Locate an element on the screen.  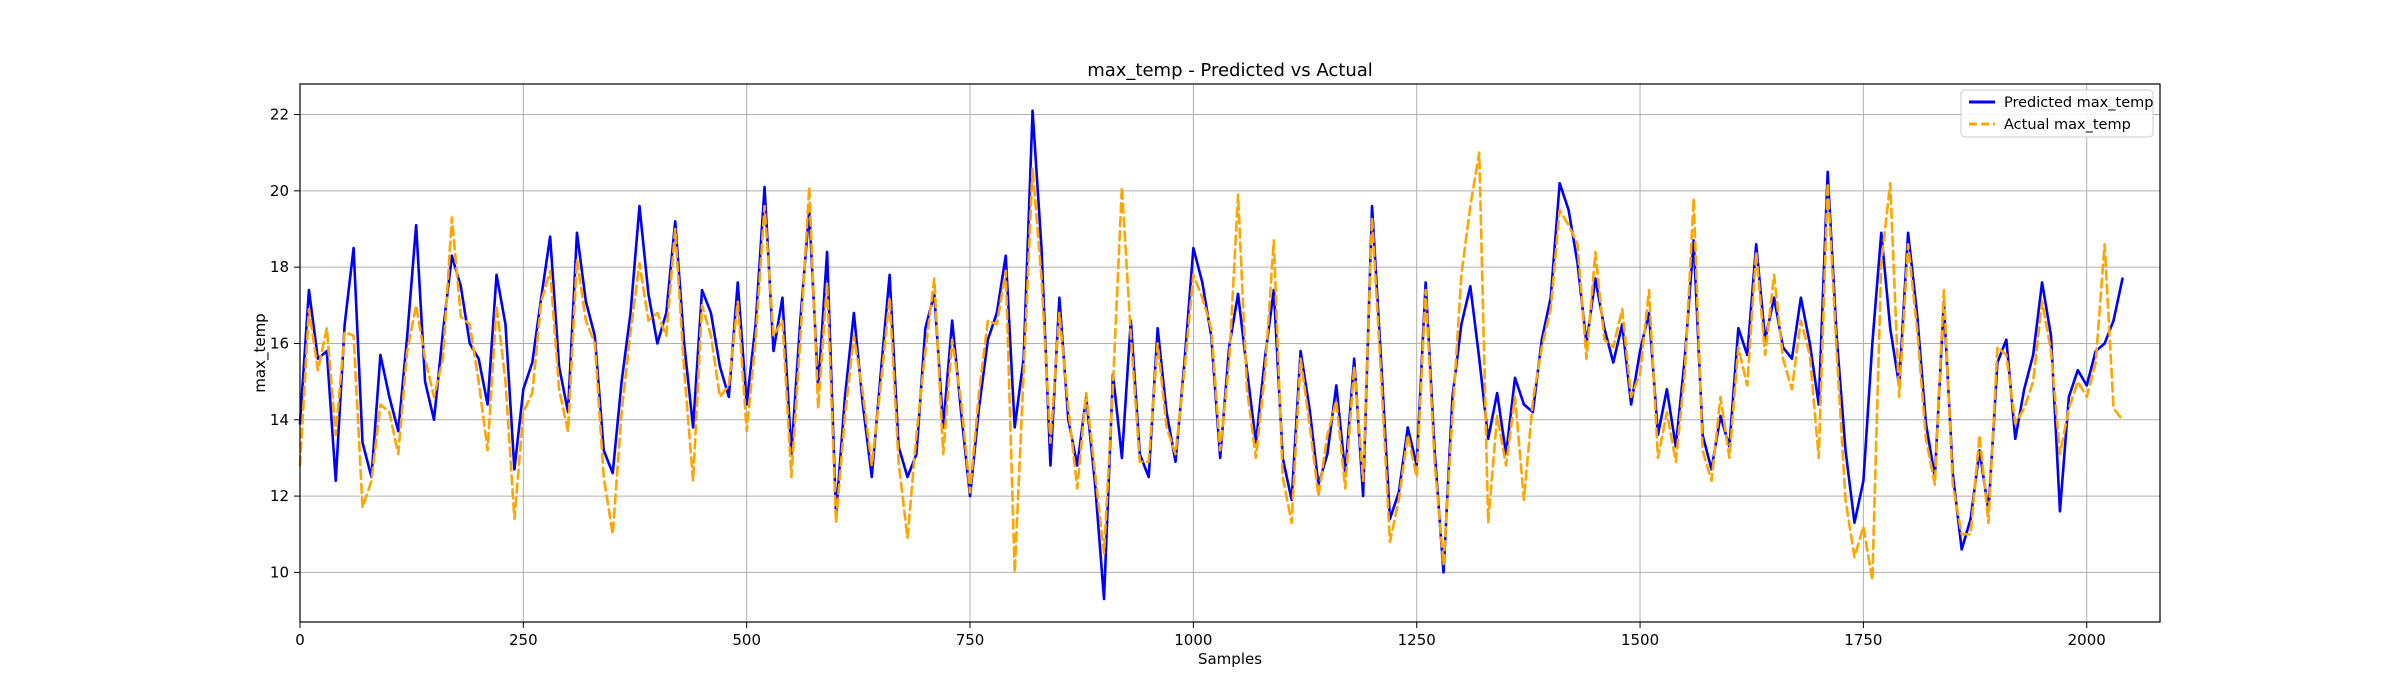
y-axis-title: max_temp is located at coordinates (260, 352).